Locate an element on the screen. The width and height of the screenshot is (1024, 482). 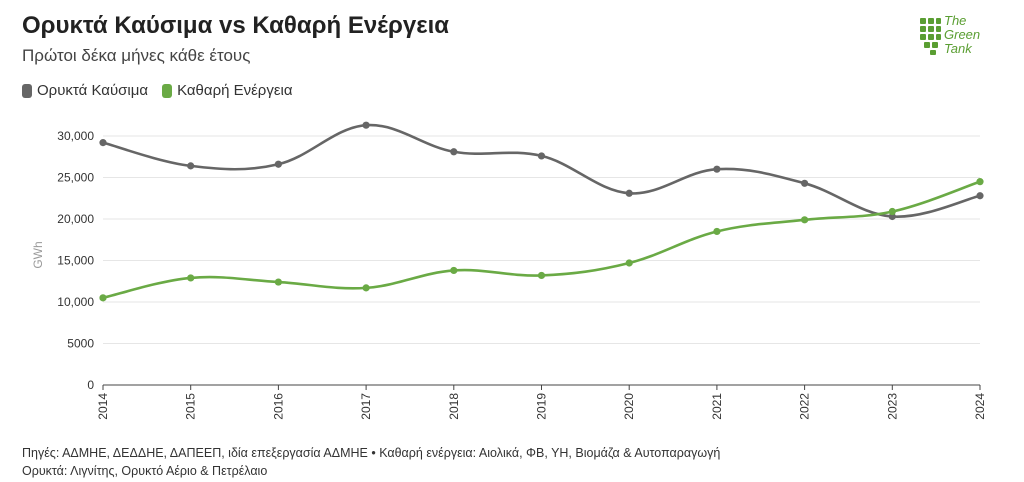
y-tick-label: 5000 is located at coordinates (80, 344).